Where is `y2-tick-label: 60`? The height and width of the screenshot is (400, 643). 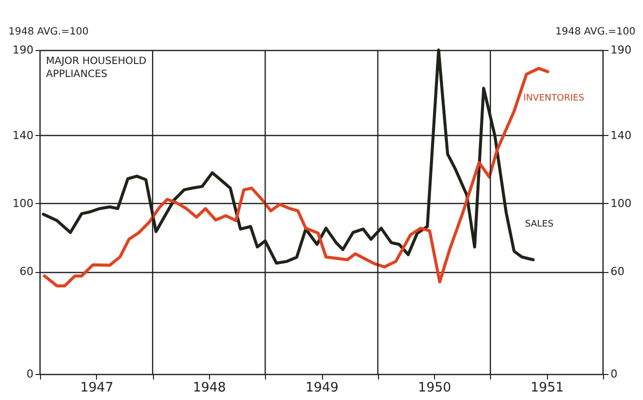 y2-tick-label: 60 is located at coordinates (617, 271).